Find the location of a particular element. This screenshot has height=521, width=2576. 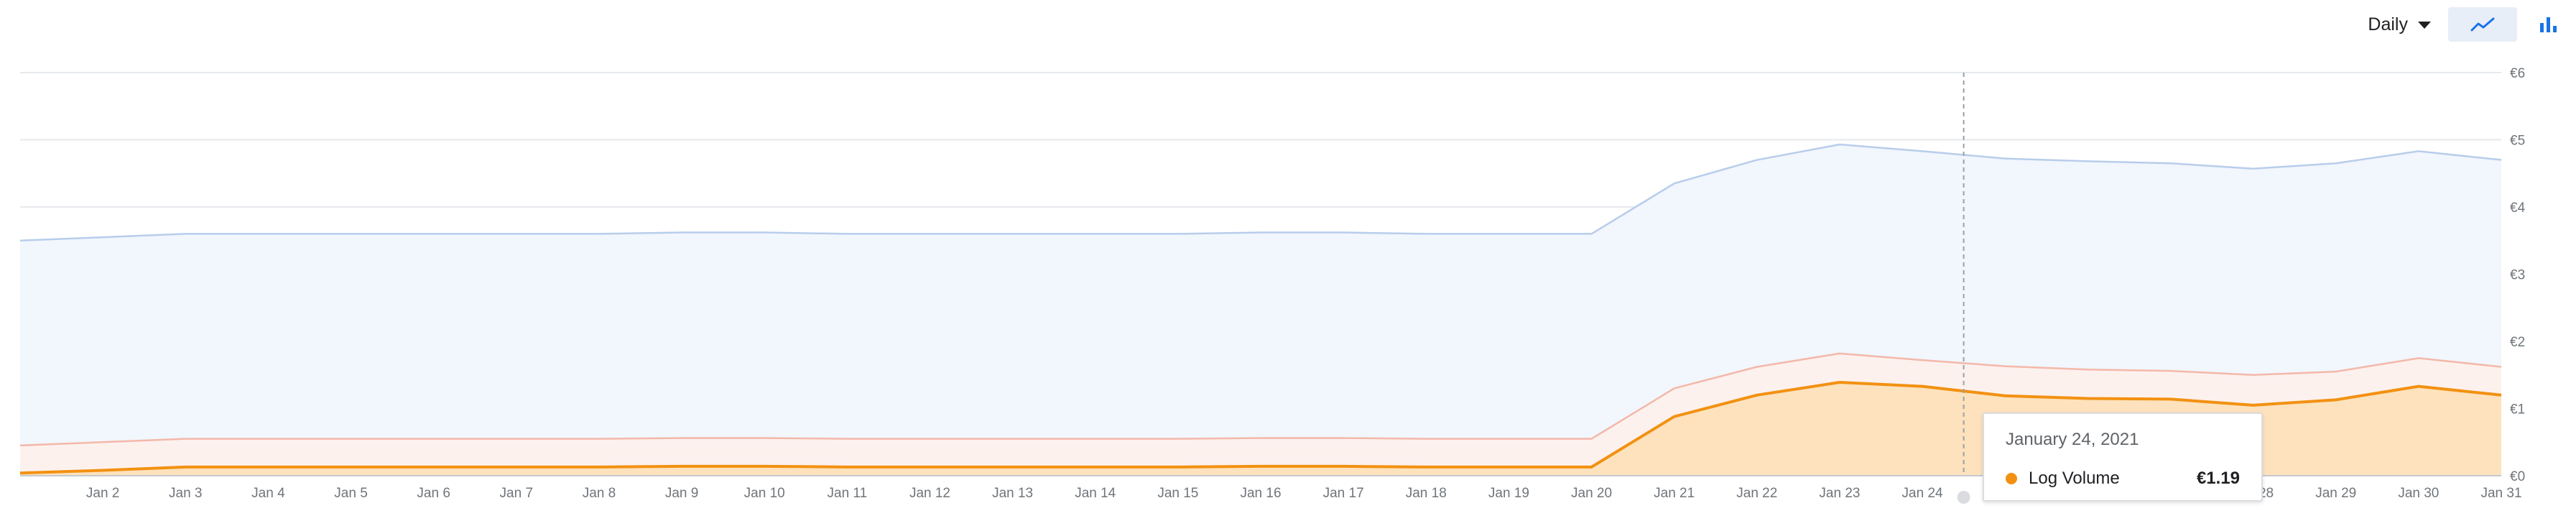

x-tick-label: Jan 2 is located at coordinates (102, 494).